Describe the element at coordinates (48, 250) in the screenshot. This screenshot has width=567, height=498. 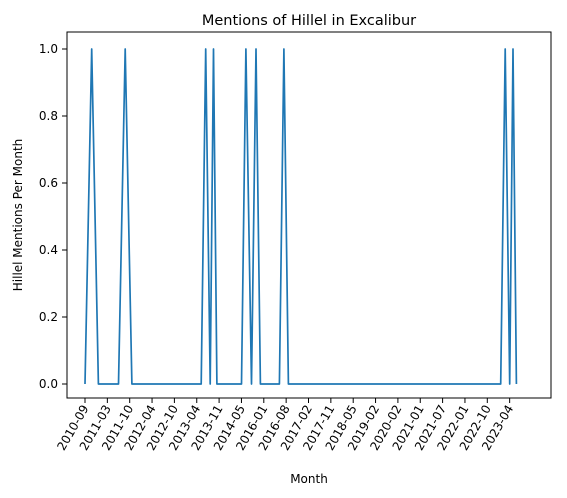
I see `y-tick-label: 0.4` at that location.